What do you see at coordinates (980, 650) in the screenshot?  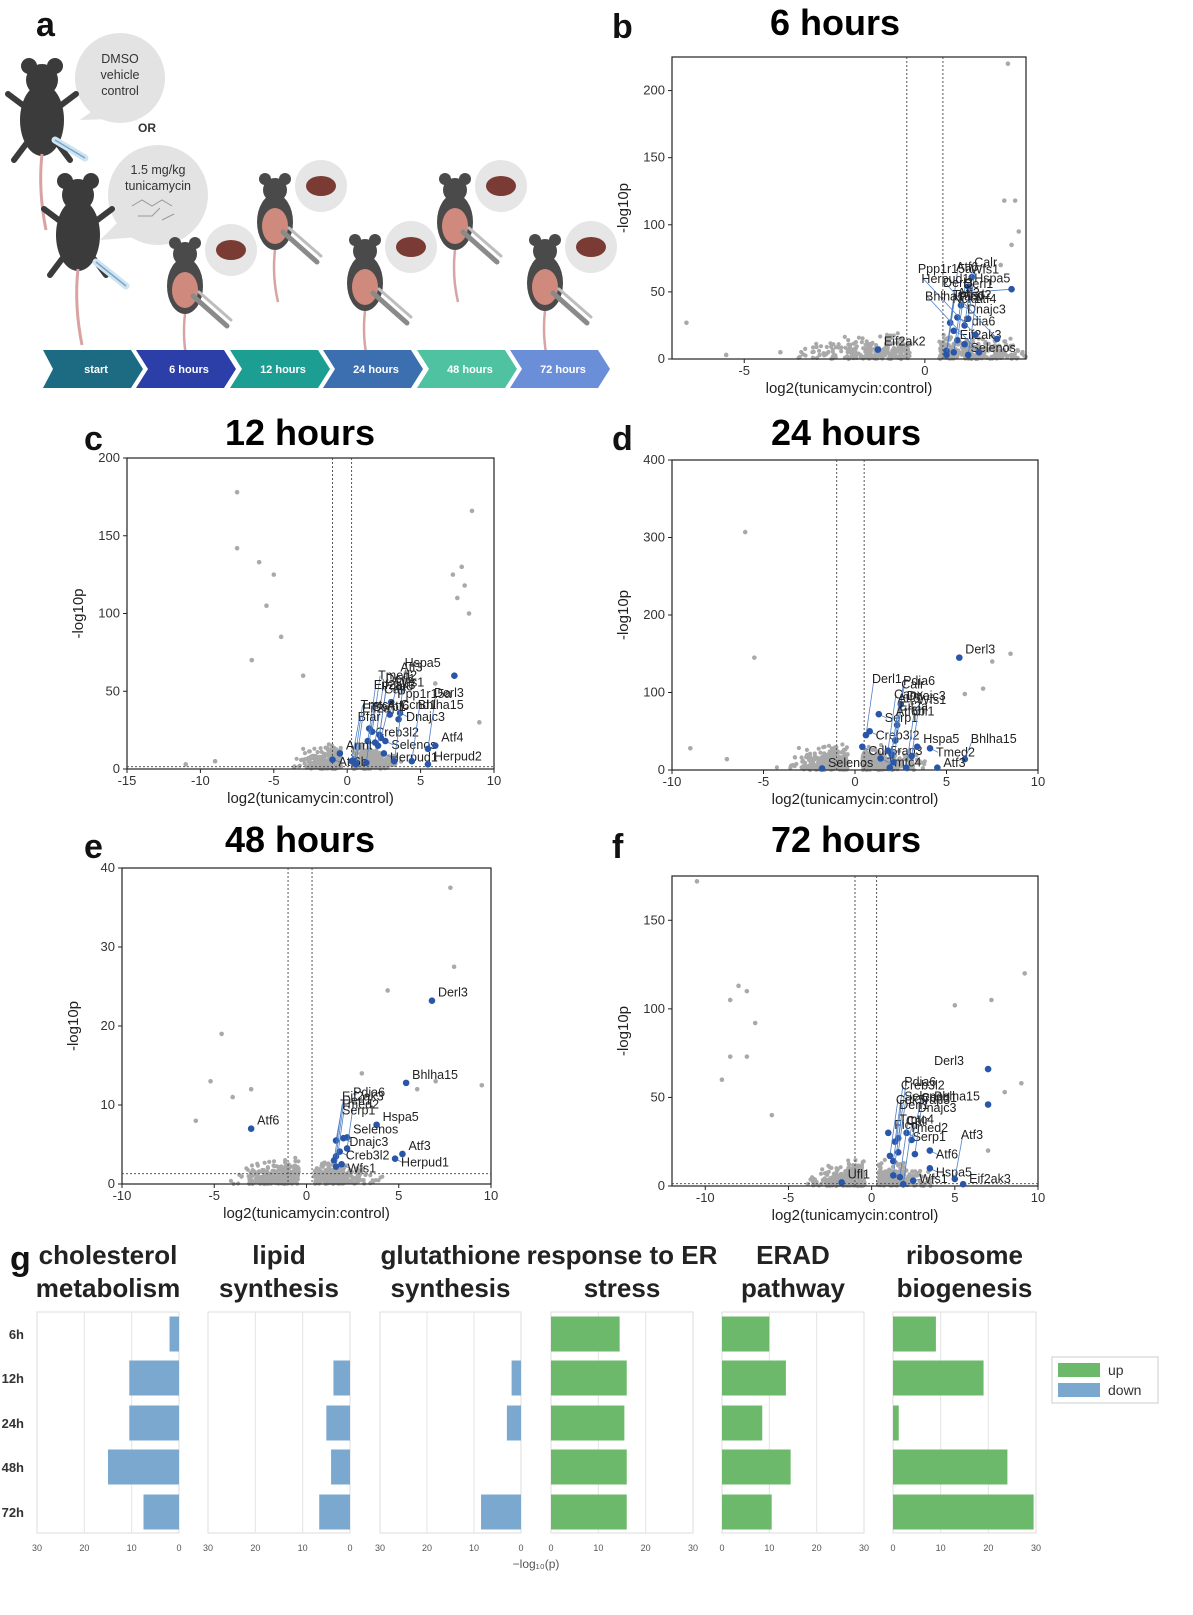 I see `gene-label: Derl3` at bounding box center [980, 650].